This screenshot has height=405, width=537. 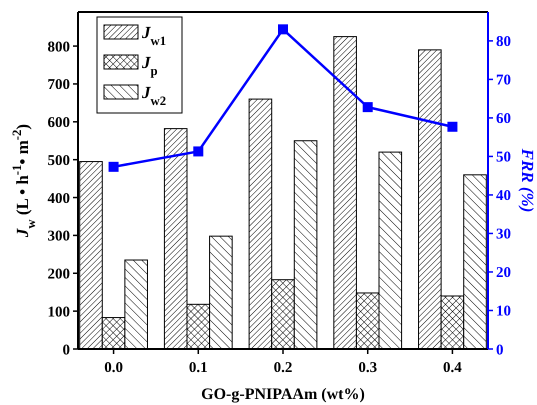 What do you see at coordinates (368, 368) in the screenshot?
I see `x-tick-label: 0.3` at bounding box center [368, 368].